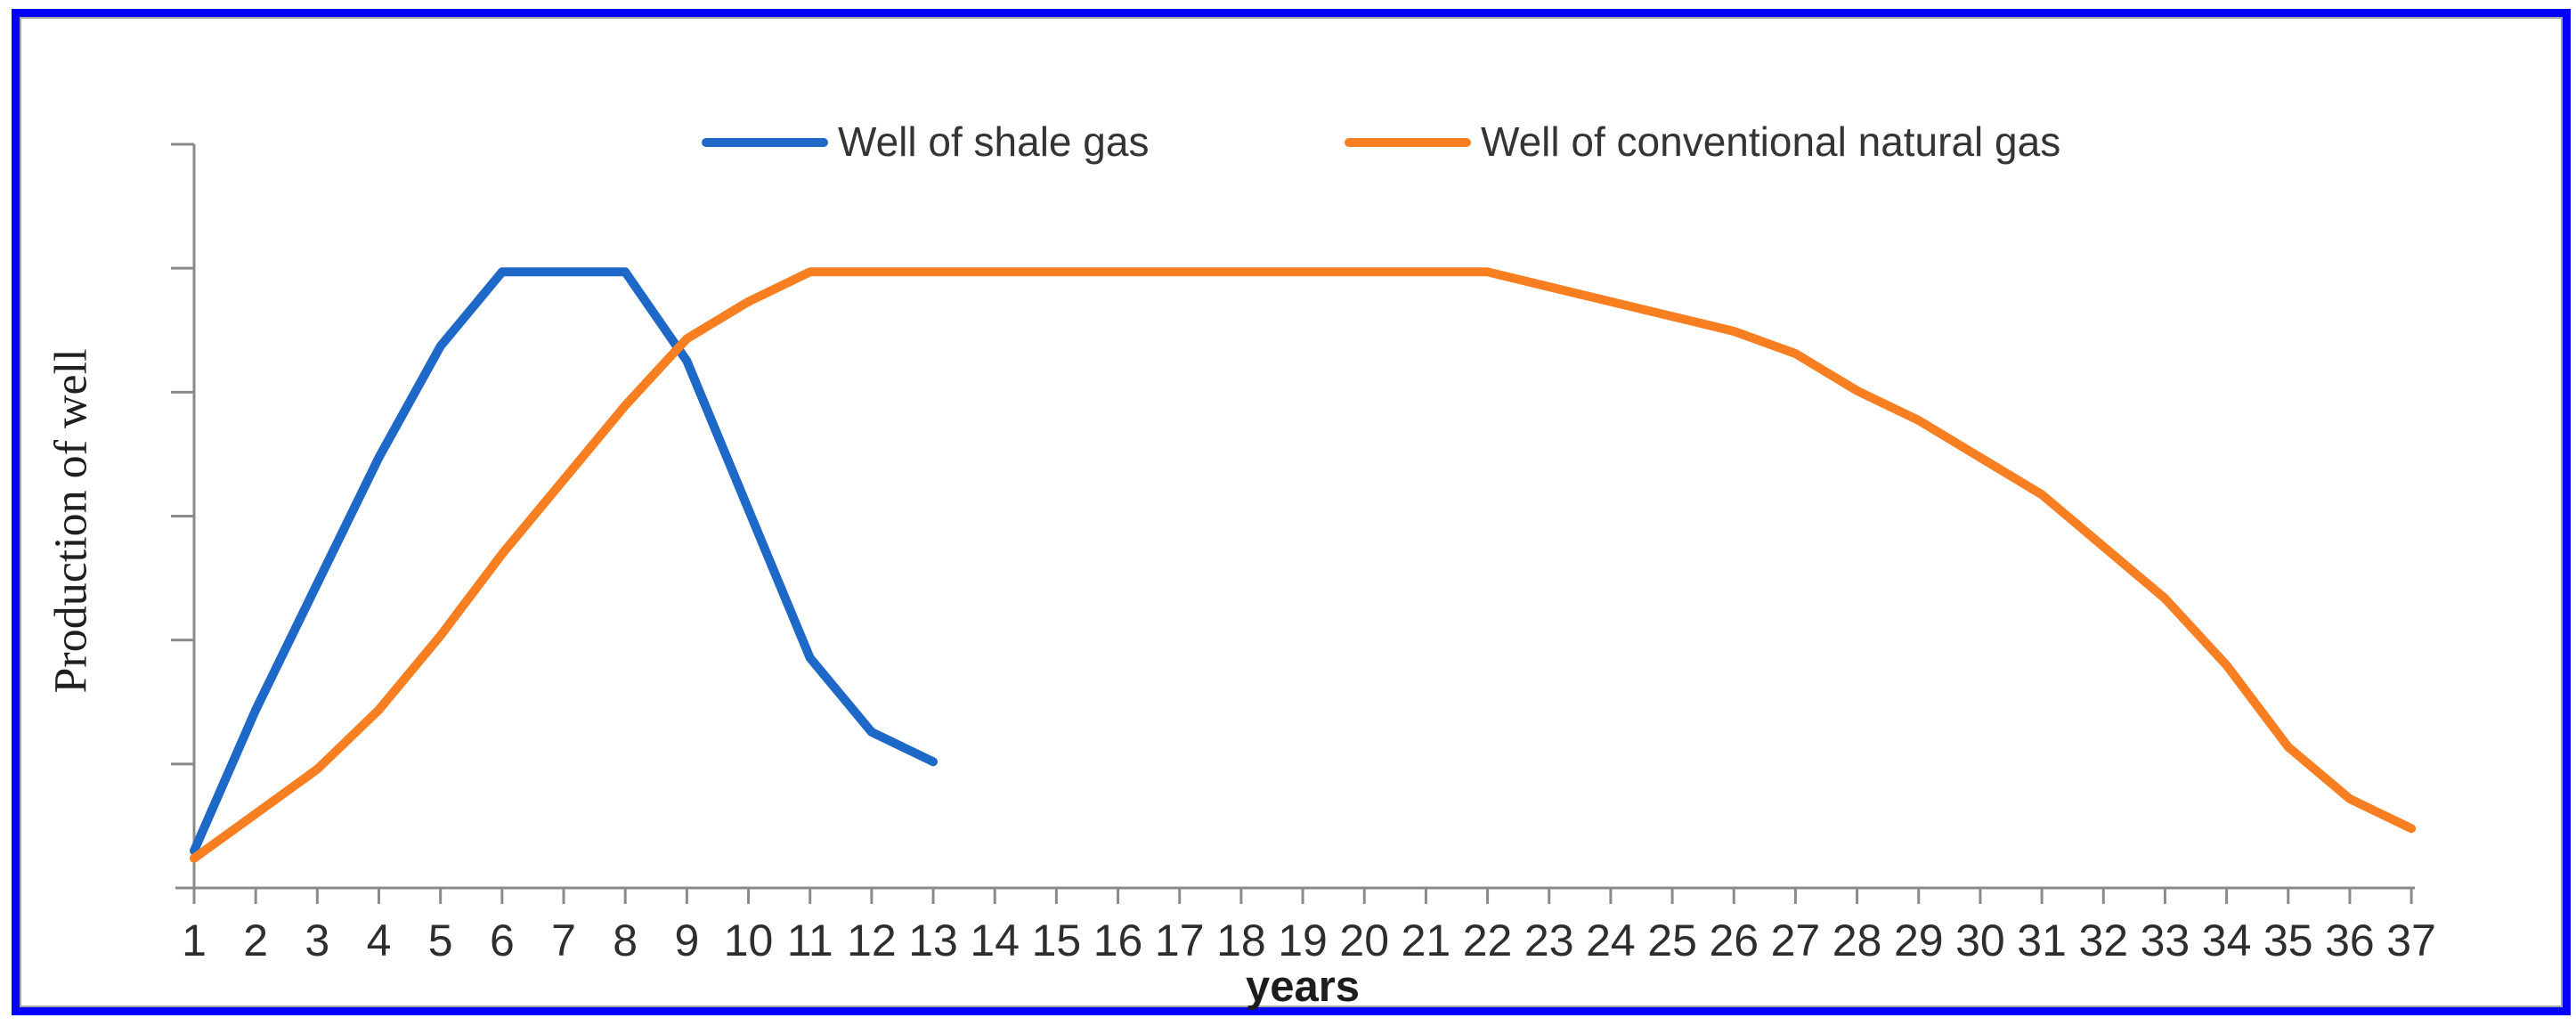 The width and height of the screenshot is (2576, 1034). I want to click on x-tick-label: 35, so click(2288, 940).